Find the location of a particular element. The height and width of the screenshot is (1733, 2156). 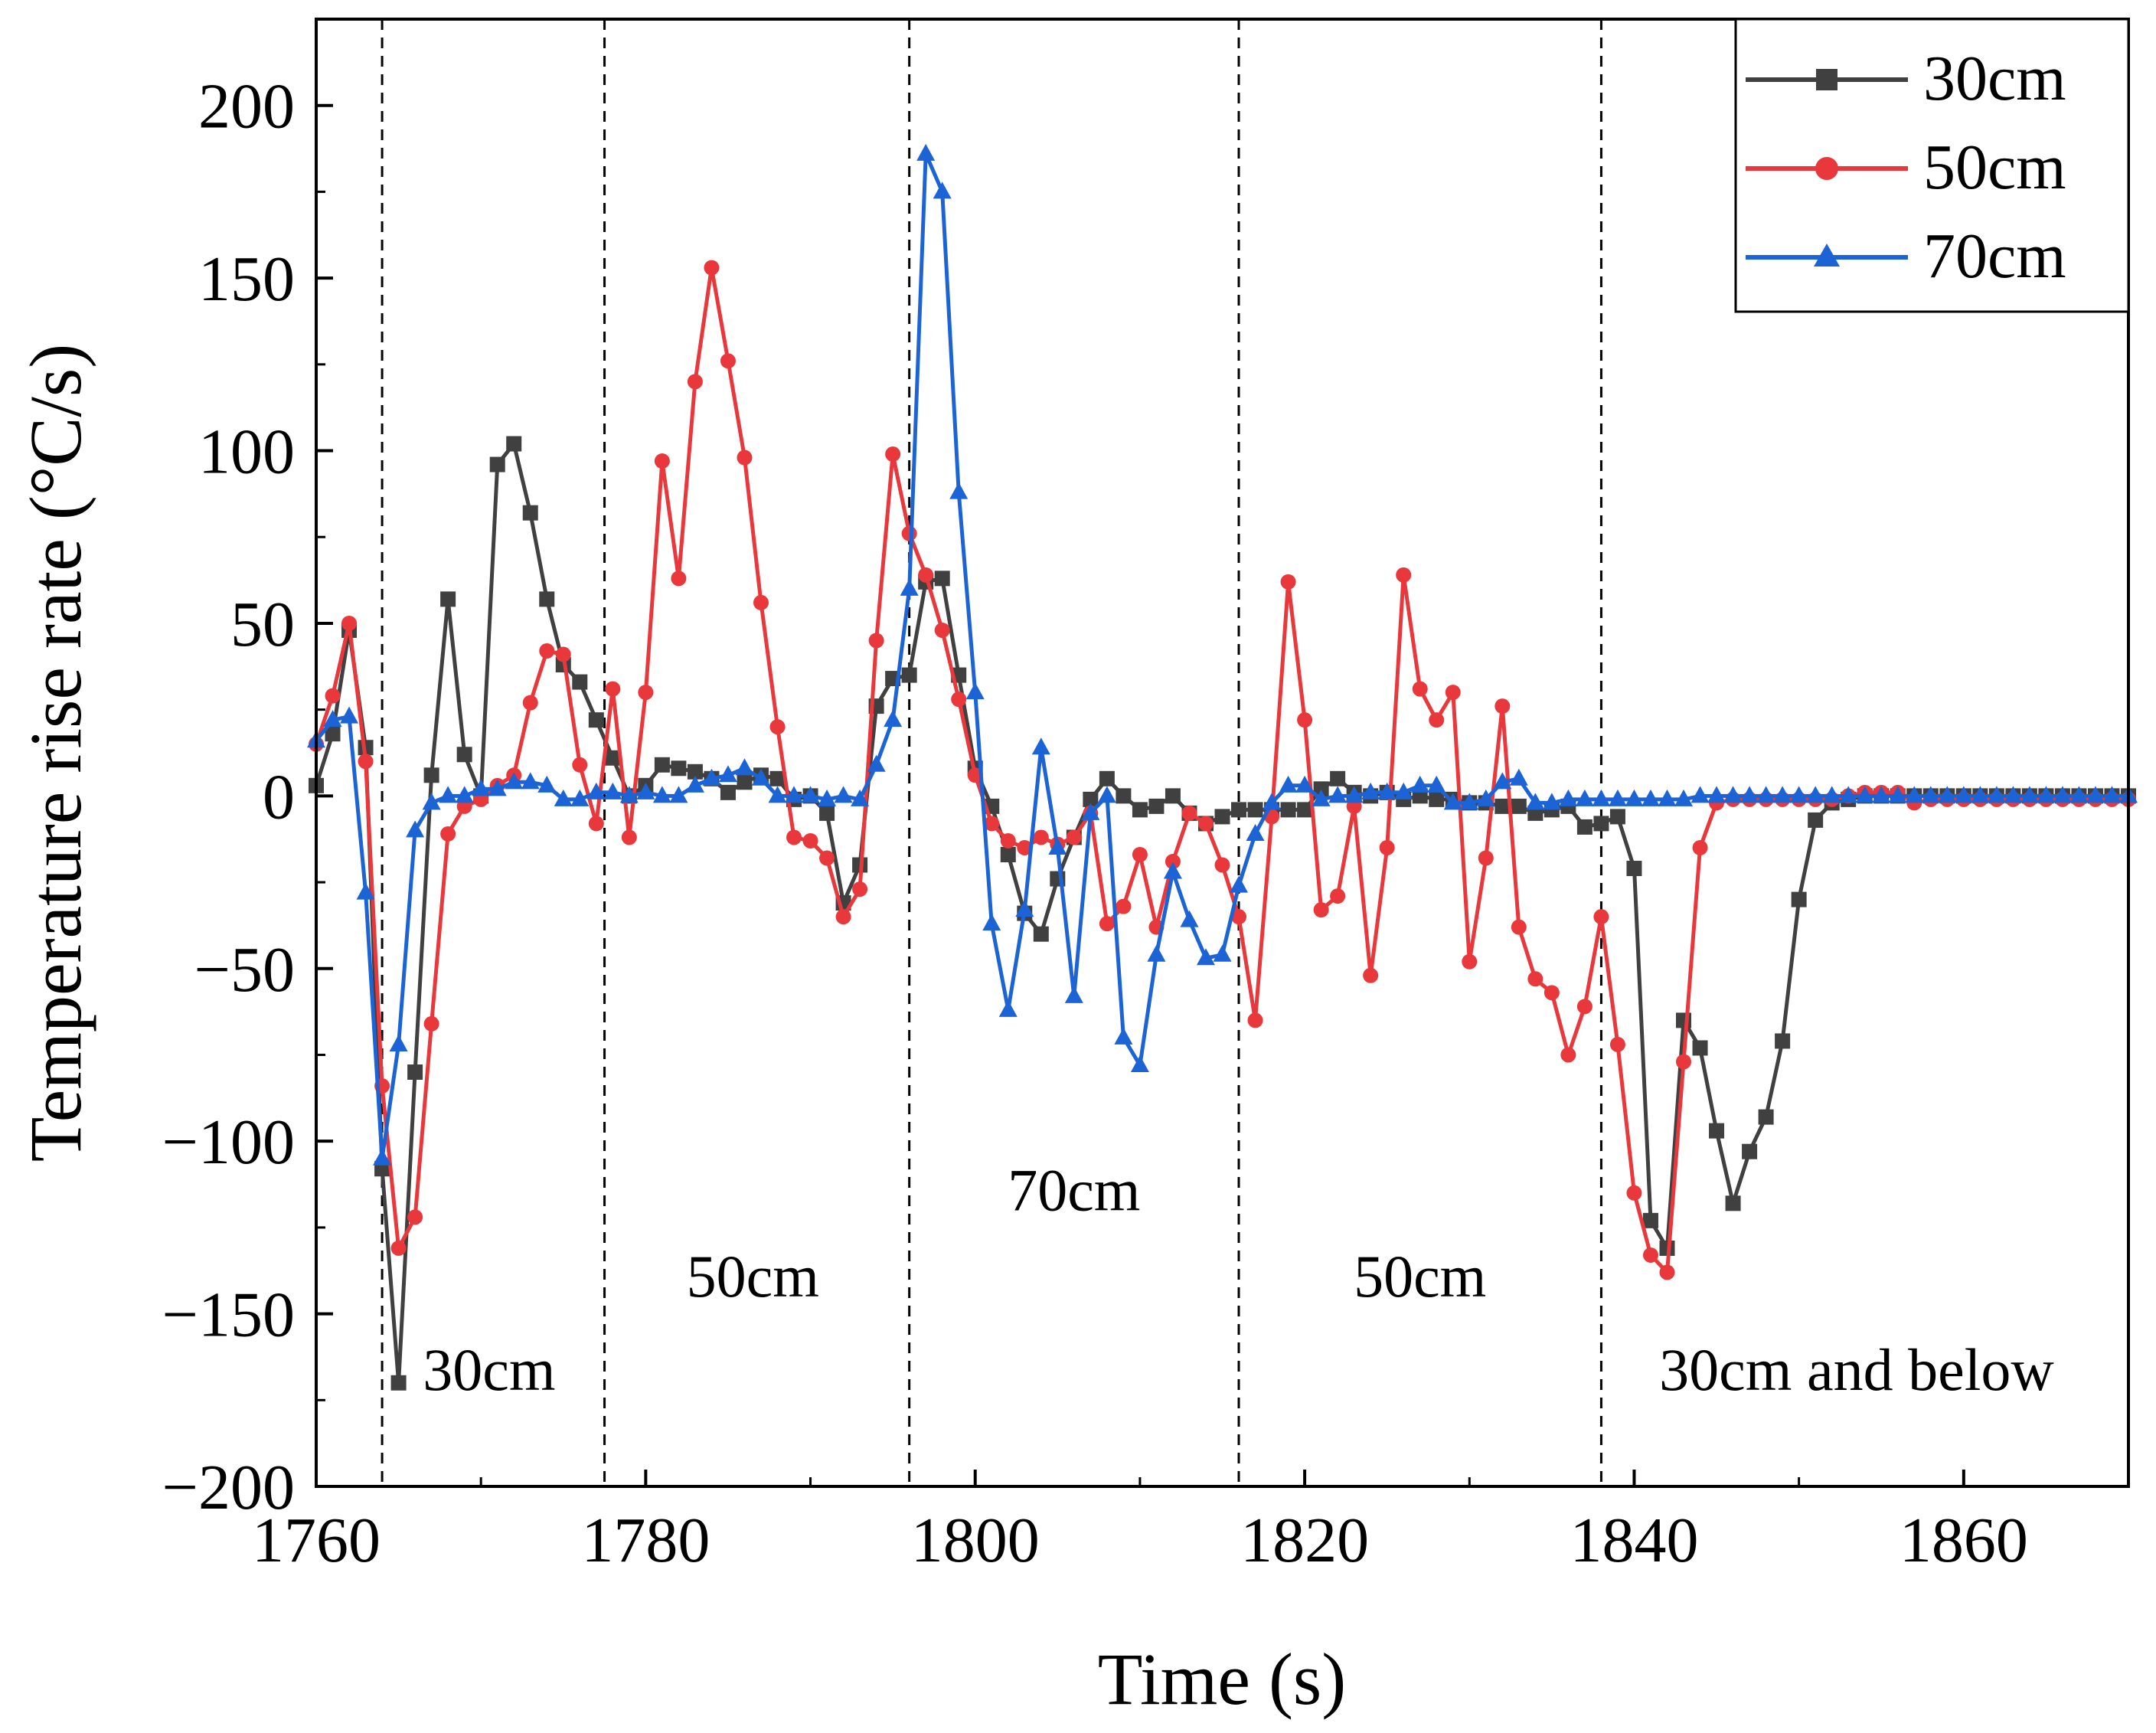

legend: 30cm 50cm 70cm is located at coordinates (1932, 165).